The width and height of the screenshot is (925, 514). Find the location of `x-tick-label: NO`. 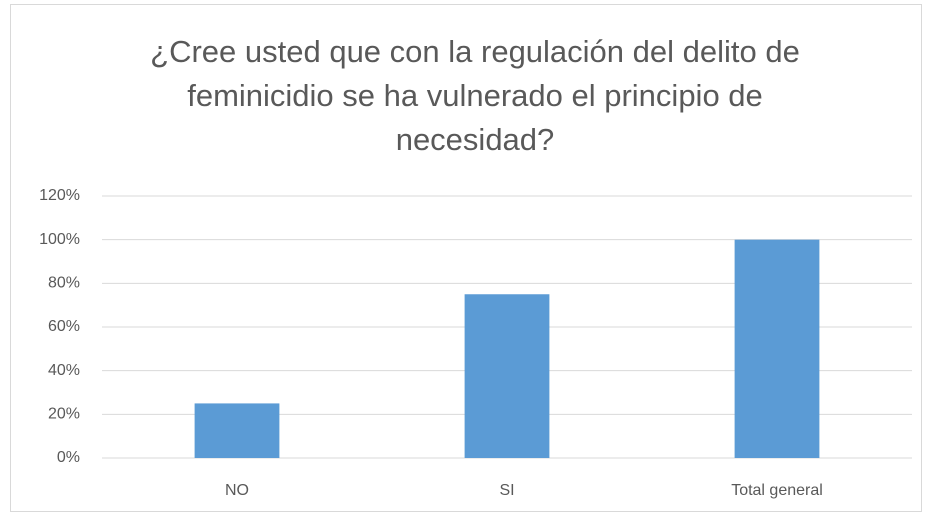

x-tick-label: NO is located at coordinates (237, 490).